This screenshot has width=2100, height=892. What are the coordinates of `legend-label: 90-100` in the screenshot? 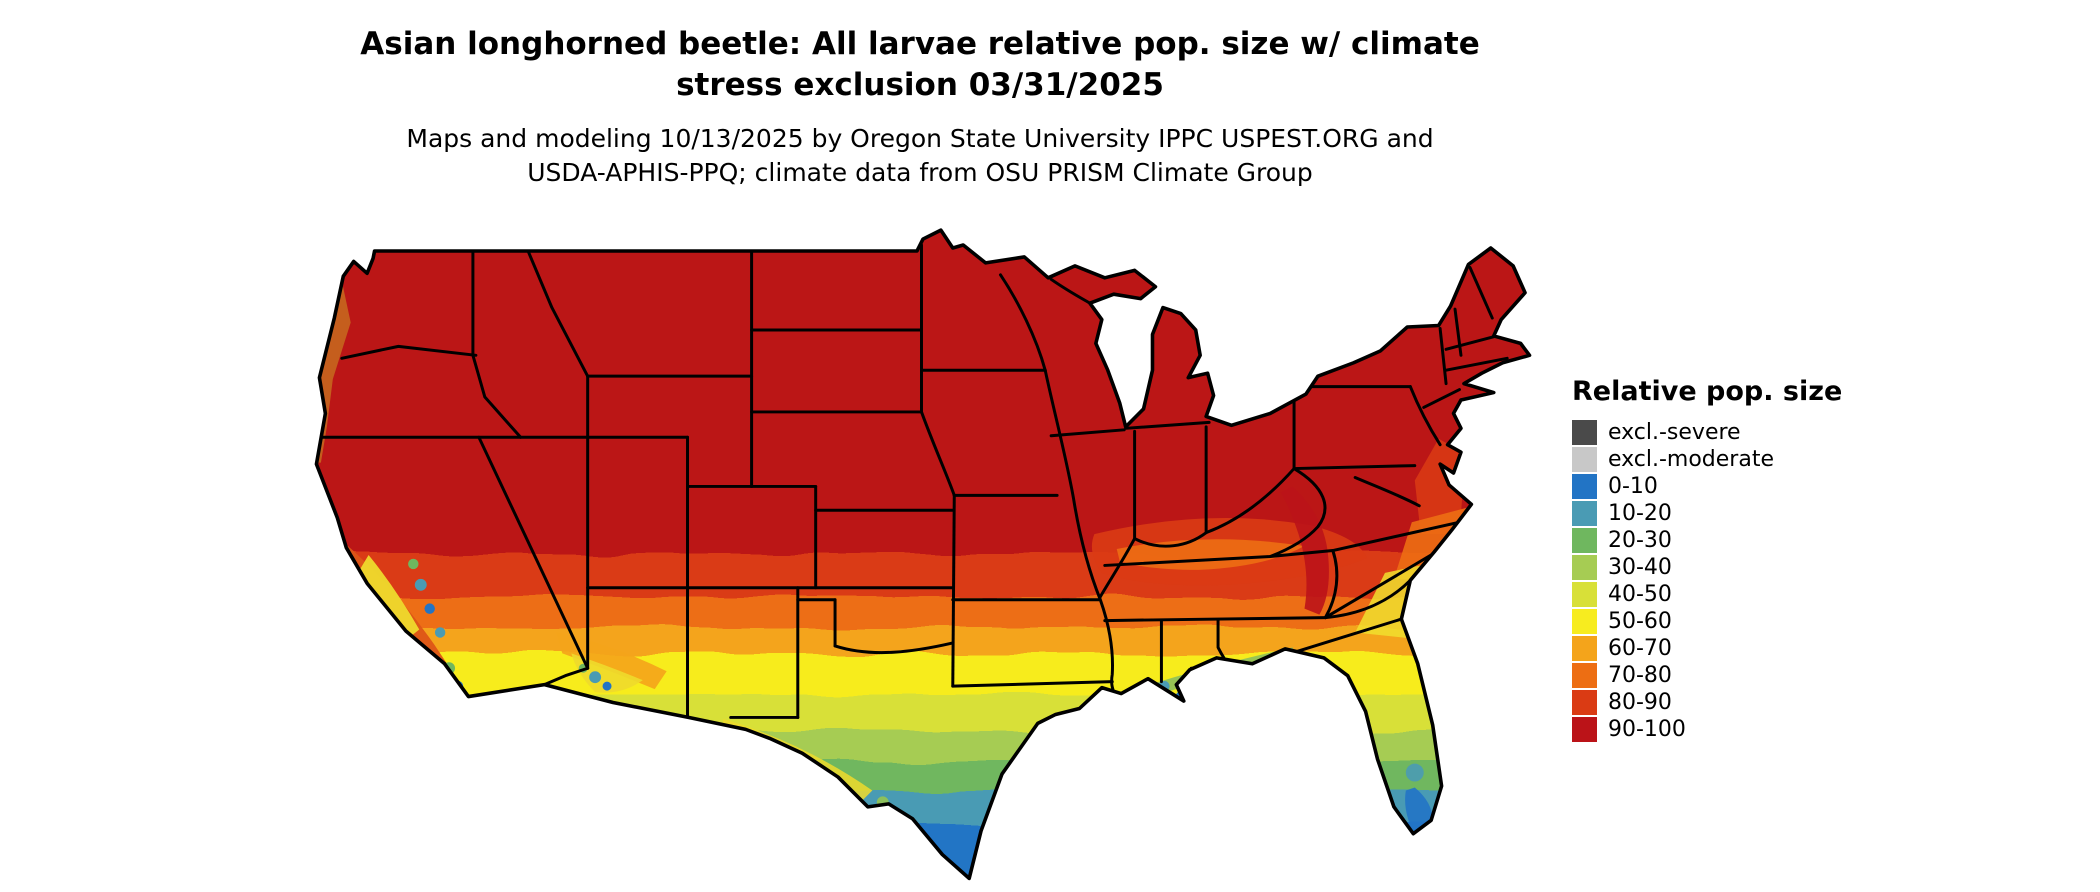 It's located at (1647, 729).